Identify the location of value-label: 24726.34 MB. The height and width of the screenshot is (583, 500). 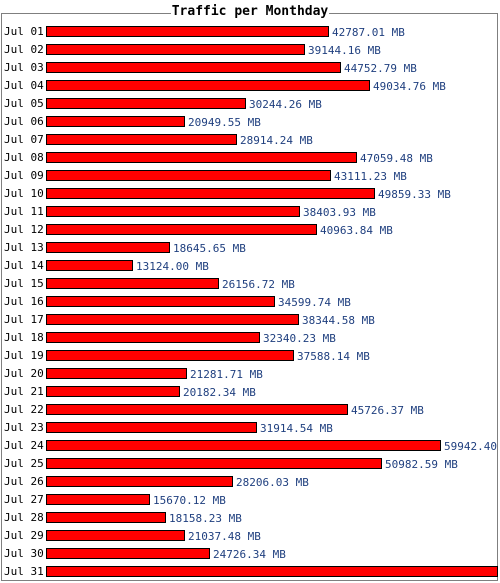
(249, 554).